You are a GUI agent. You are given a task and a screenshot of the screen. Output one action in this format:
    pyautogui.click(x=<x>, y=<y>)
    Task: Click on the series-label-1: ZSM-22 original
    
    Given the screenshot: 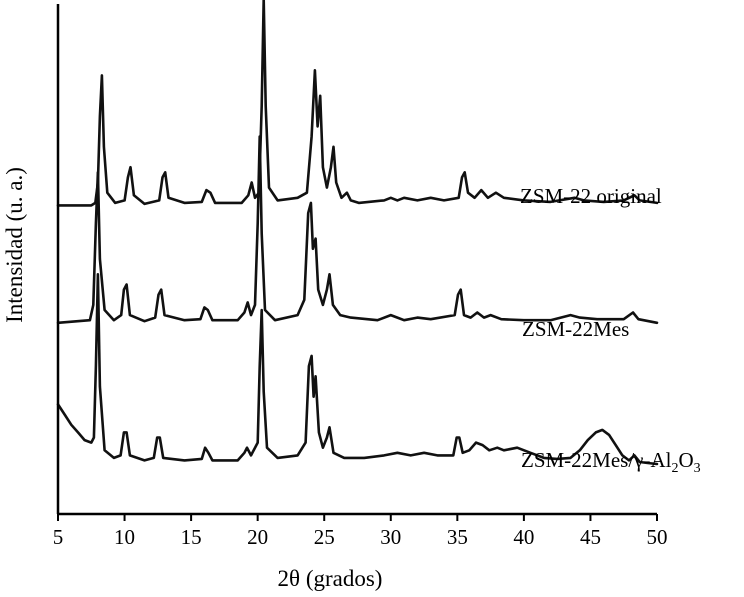 What is the action you would take?
    pyautogui.click(x=591, y=196)
    